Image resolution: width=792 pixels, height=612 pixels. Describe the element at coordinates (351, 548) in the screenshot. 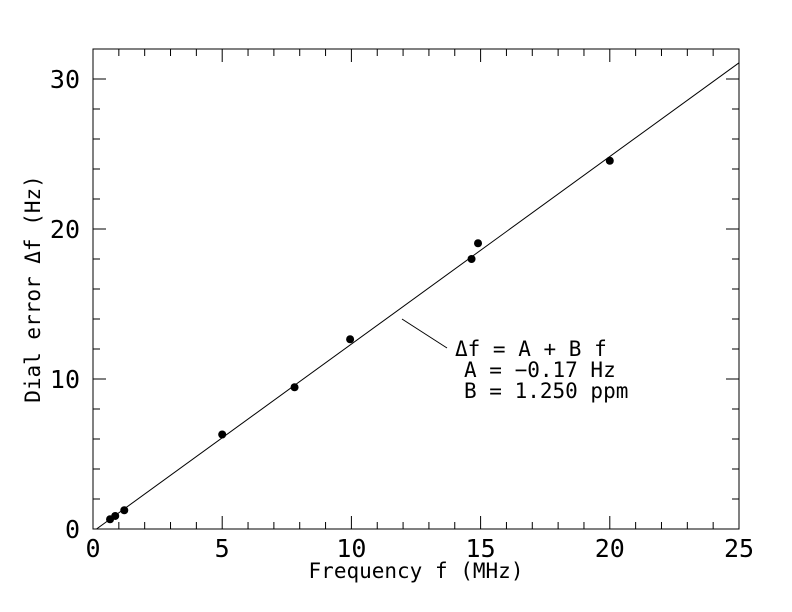

I see `x-tick-label: 10` at that location.